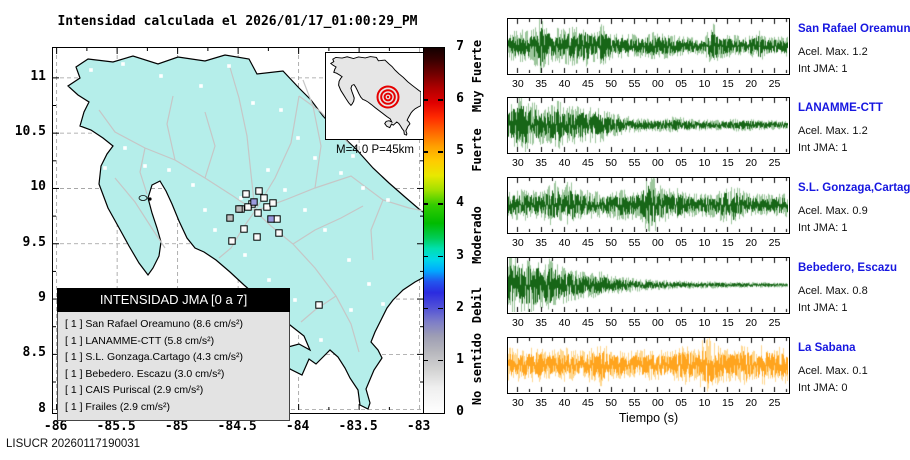 This screenshot has height=460, width=910. What do you see at coordinates (73, 444) in the screenshot?
I see `footer-id: LISUCR 20260117190031` at bounding box center [73, 444].